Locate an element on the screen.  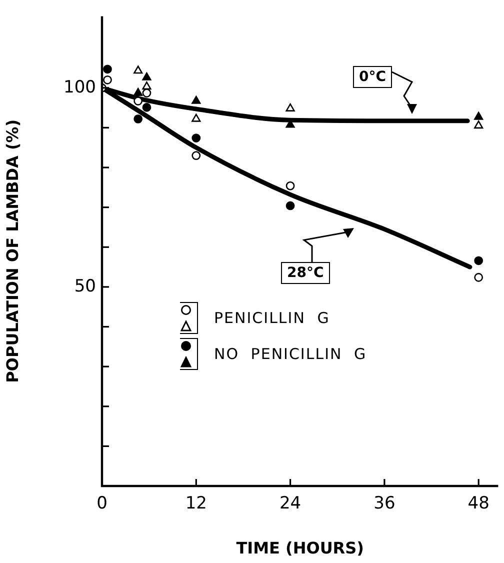
annotation: 28°C is located at coordinates (305, 273).